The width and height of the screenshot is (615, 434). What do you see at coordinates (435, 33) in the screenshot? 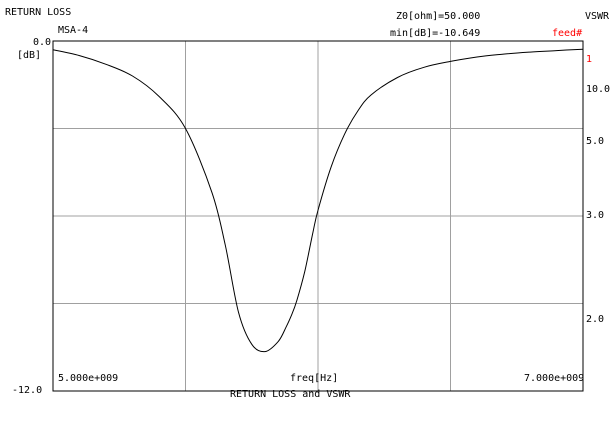
I see `min-db-readout: min[dB]=-10.649` at bounding box center [435, 33].